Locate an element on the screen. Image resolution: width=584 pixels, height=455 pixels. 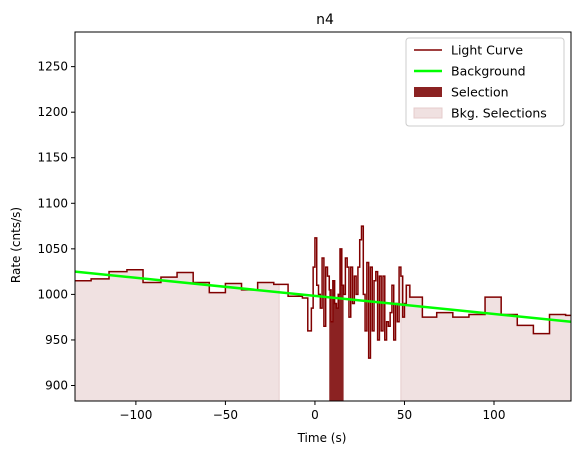
legend-label: Selection is located at coordinates (480, 92).